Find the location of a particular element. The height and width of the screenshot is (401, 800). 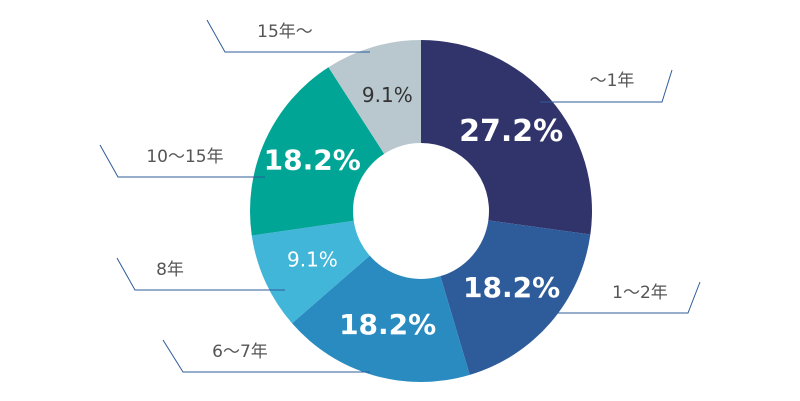

value-label: 27.2% is located at coordinates (511, 131).